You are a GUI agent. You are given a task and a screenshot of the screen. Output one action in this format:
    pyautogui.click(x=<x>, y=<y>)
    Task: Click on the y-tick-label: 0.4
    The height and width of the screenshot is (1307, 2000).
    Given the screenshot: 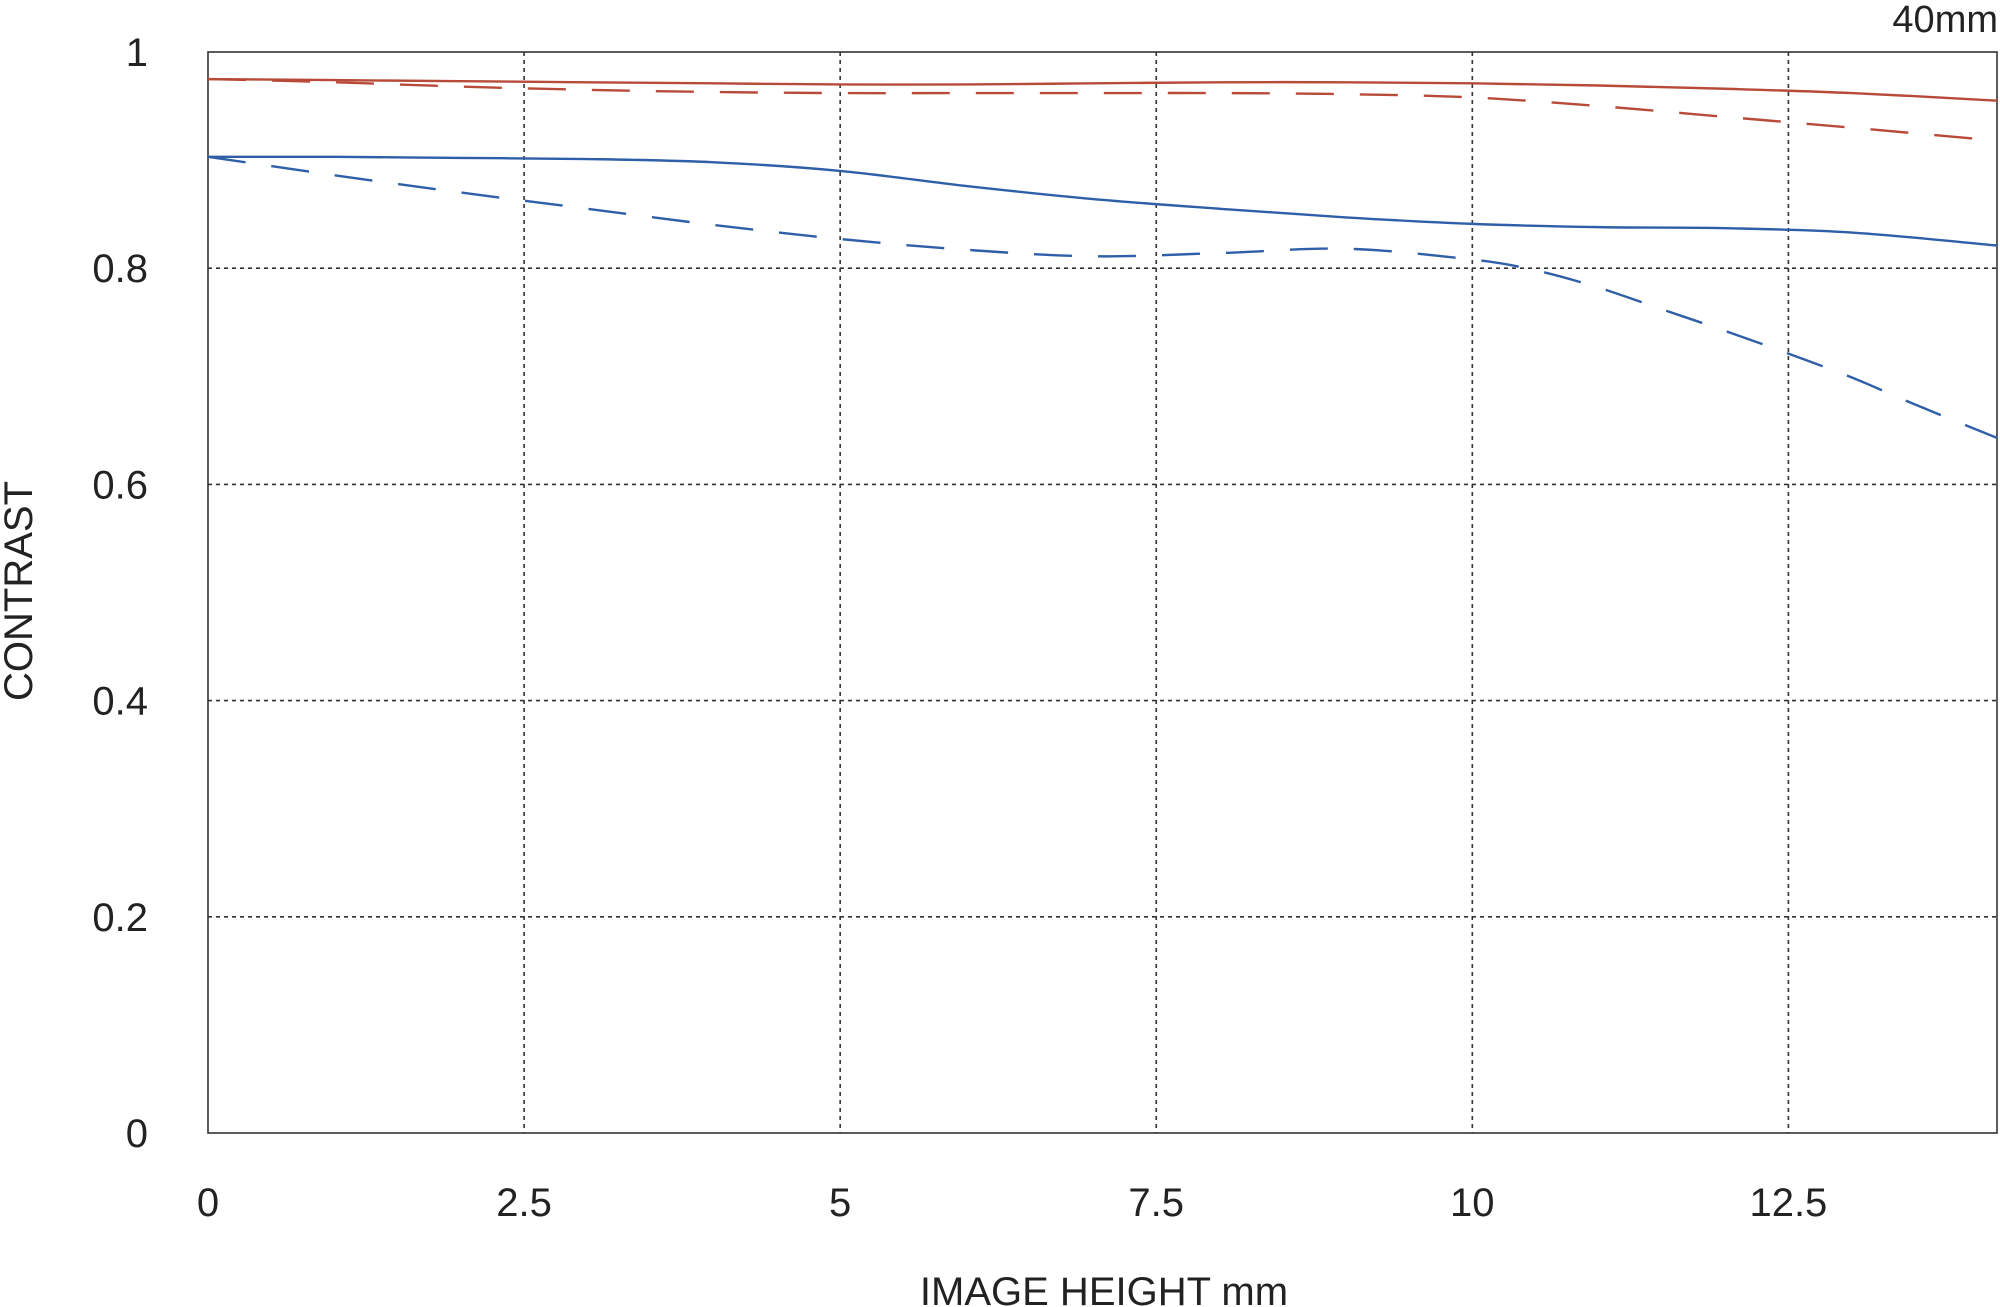 What is the action you would take?
    pyautogui.click(x=120, y=702)
    